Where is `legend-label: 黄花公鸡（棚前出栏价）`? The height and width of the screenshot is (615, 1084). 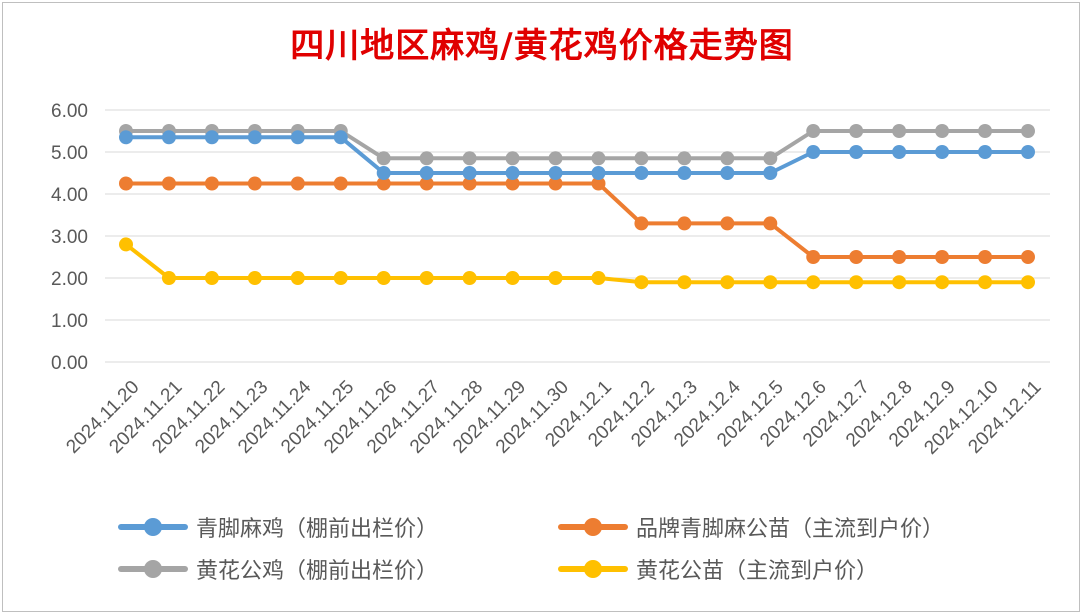 legend-label: 黄花公鸡（棚前出栏价） is located at coordinates (317, 571).